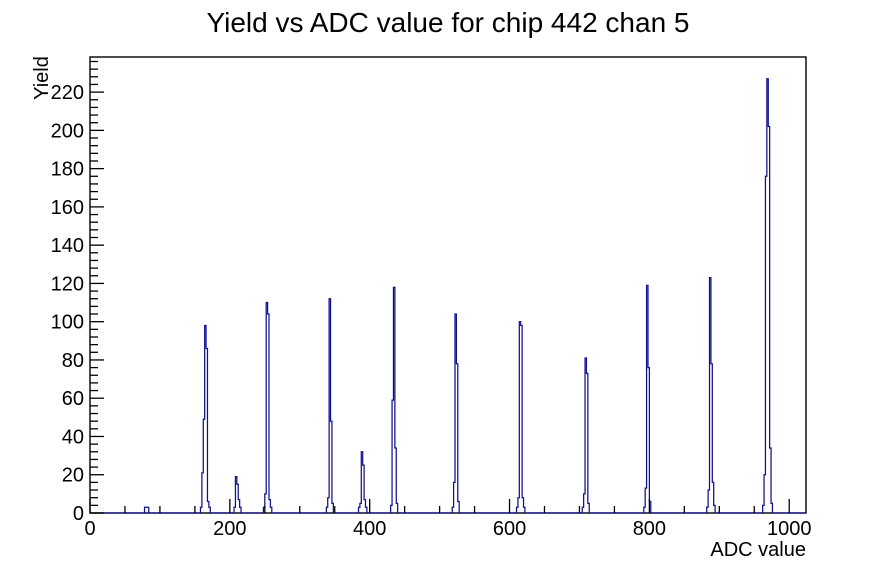  Describe the element at coordinates (67, 208) in the screenshot. I see `y-tick-label: 160` at that location.